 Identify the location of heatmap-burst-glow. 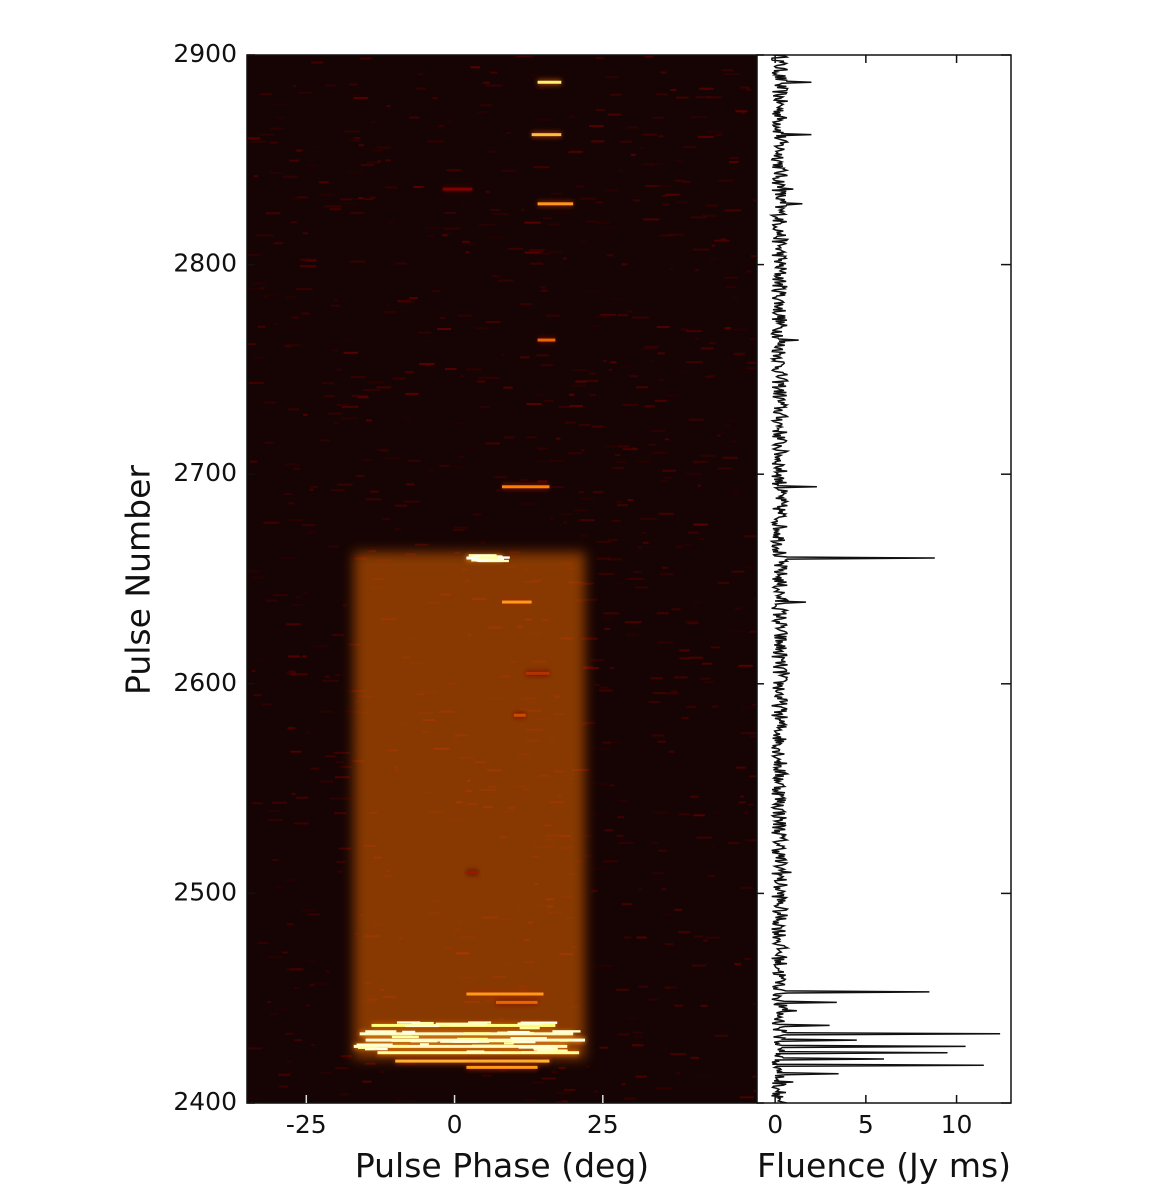
(469, 805).